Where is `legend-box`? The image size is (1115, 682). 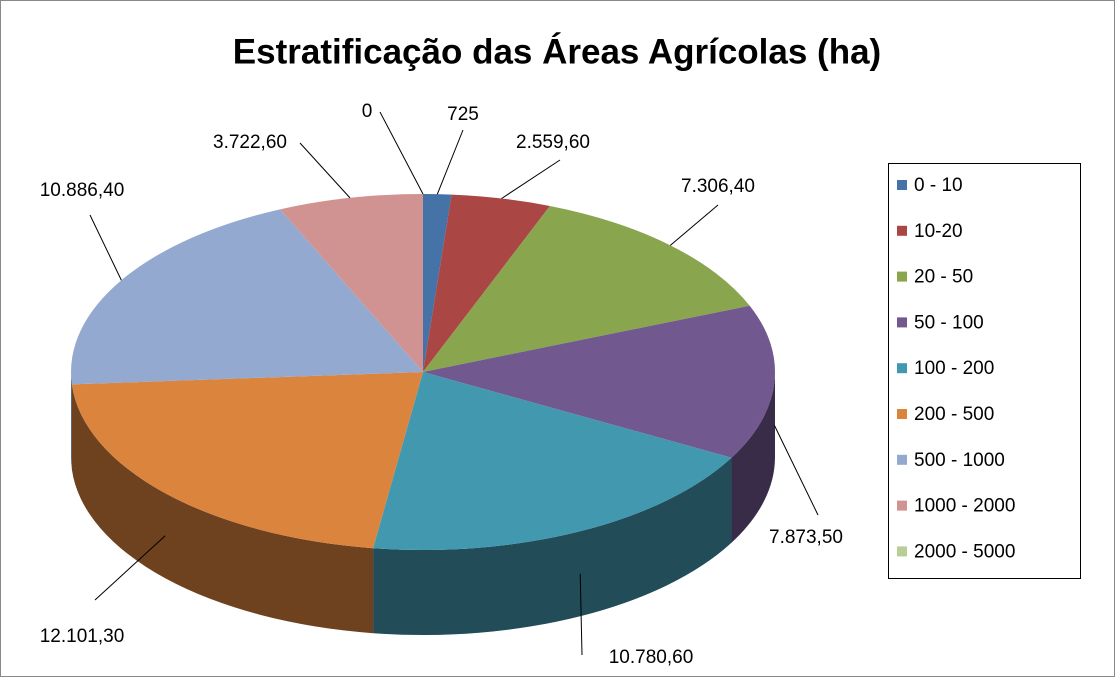
legend-box is located at coordinates (984, 371).